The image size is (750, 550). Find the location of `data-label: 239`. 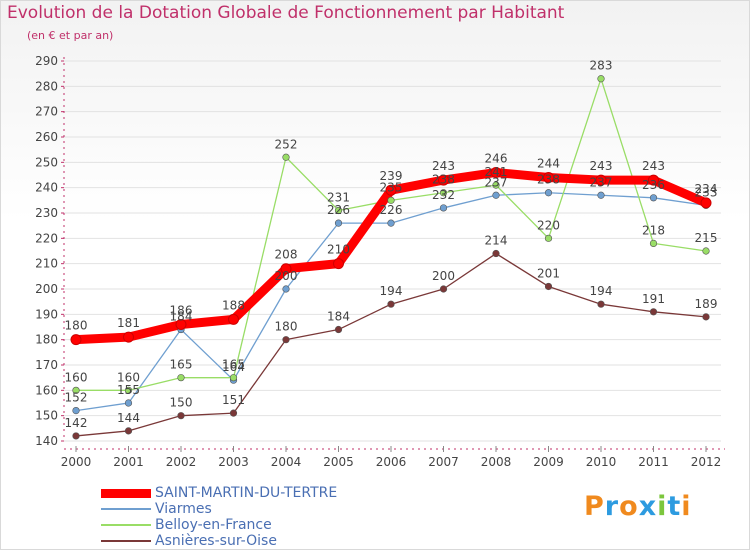

data-label: 239 is located at coordinates (391, 176).